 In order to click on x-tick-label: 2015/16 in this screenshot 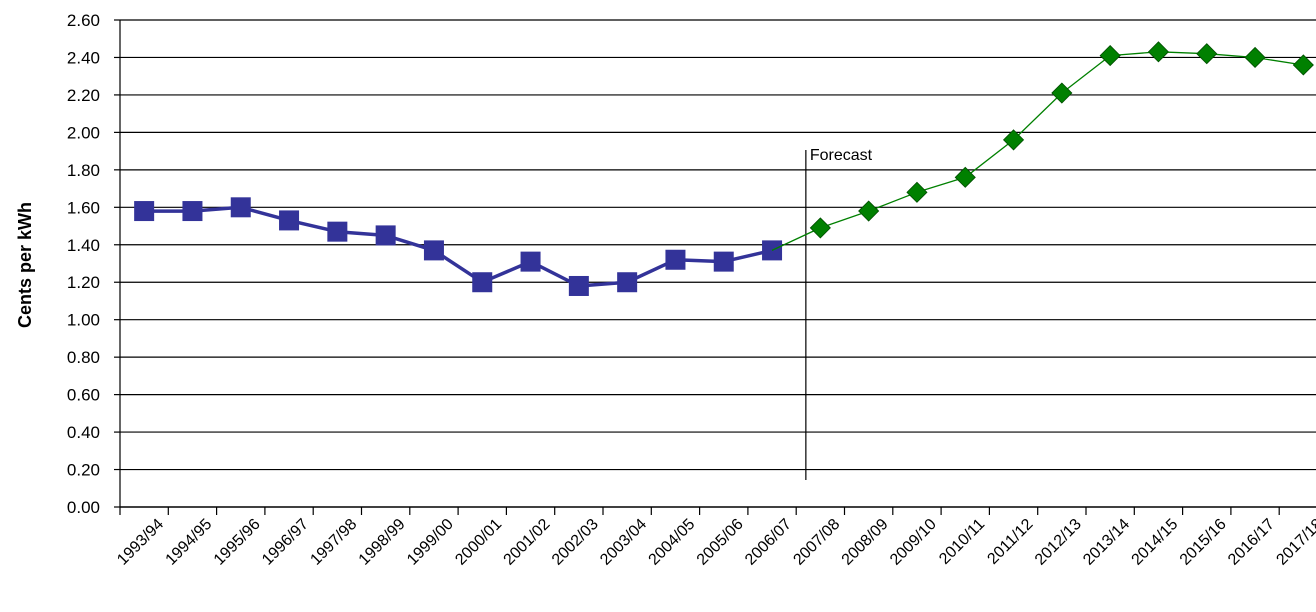, I will do `click(1203, 542)`.